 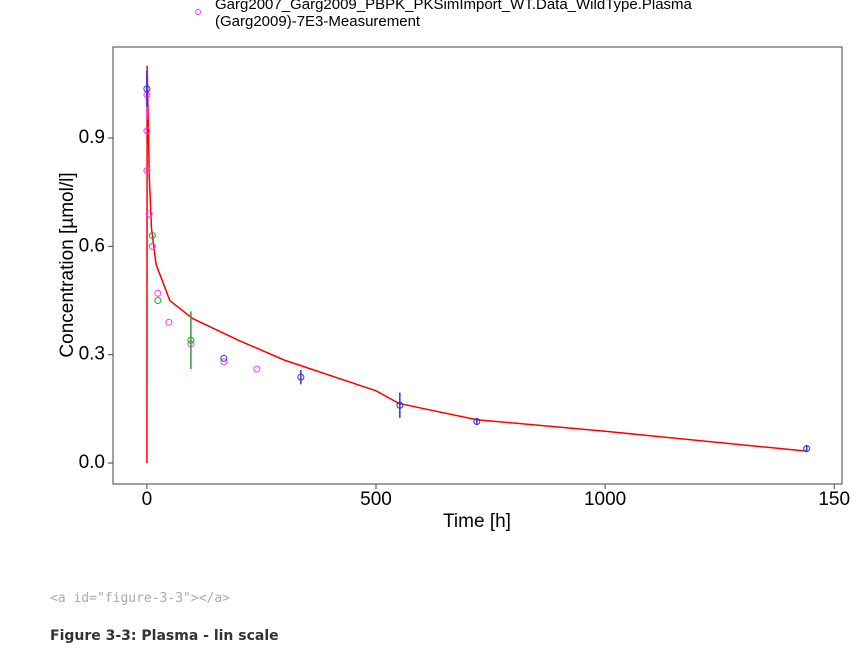 What do you see at coordinates (164, 636) in the screenshot?
I see `figure-caption: Figure 3-3: Plasma - lin scale` at bounding box center [164, 636].